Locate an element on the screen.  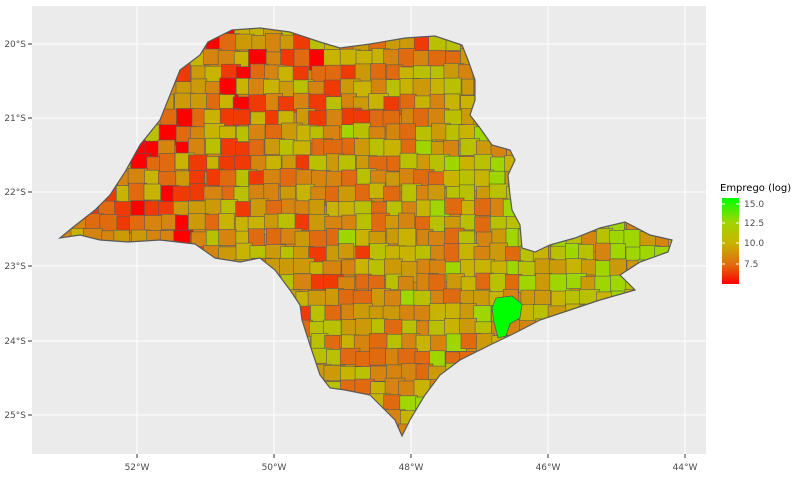
x-tick-label: 46°W is located at coordinates (548, 468).